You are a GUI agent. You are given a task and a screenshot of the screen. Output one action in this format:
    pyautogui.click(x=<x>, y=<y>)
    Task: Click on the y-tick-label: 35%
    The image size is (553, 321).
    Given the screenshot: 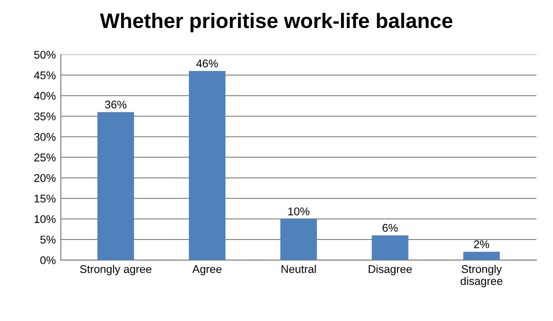 What is the action you would take?
    pyautogui.click(x=45, y=116)
    